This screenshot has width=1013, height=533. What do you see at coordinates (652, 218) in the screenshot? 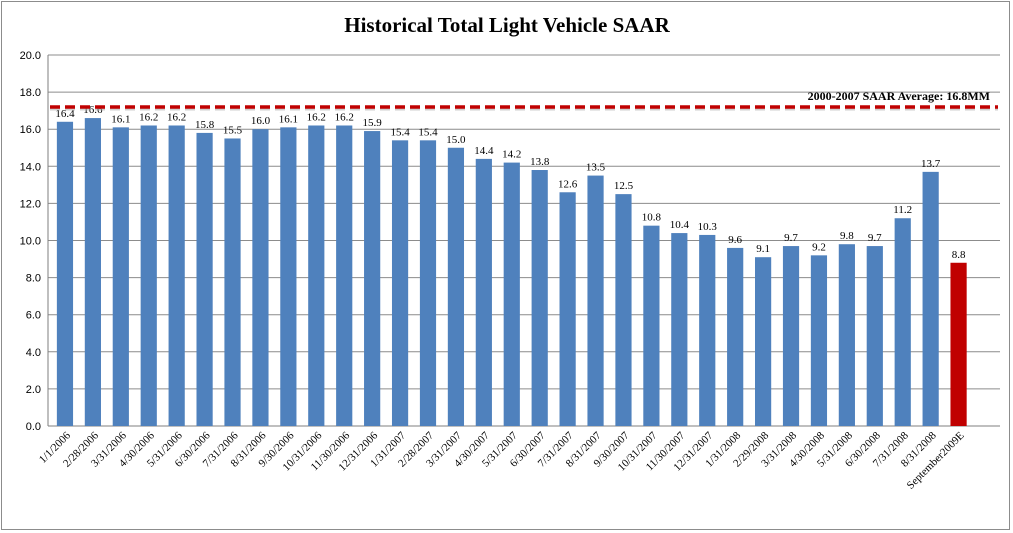
I see `data-label: 10.8` at bounding box center [652, 218].